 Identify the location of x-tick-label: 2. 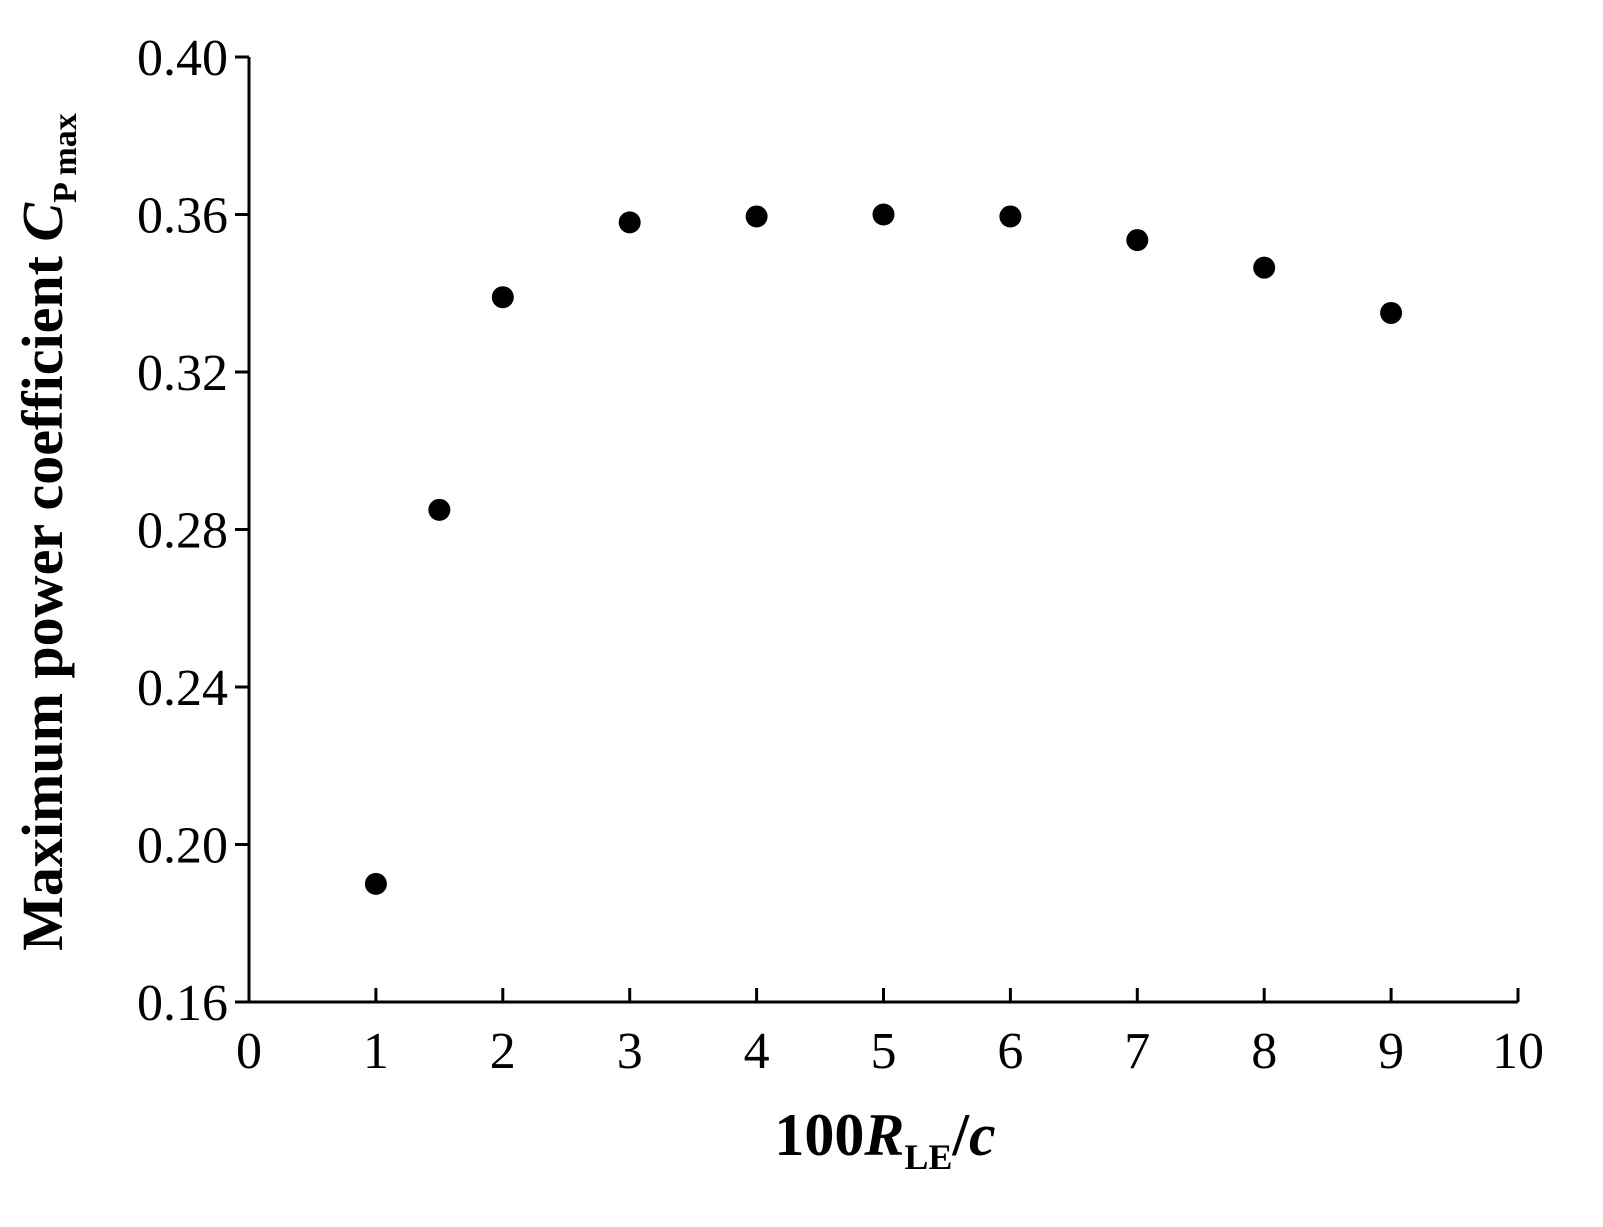
(503, 1051).